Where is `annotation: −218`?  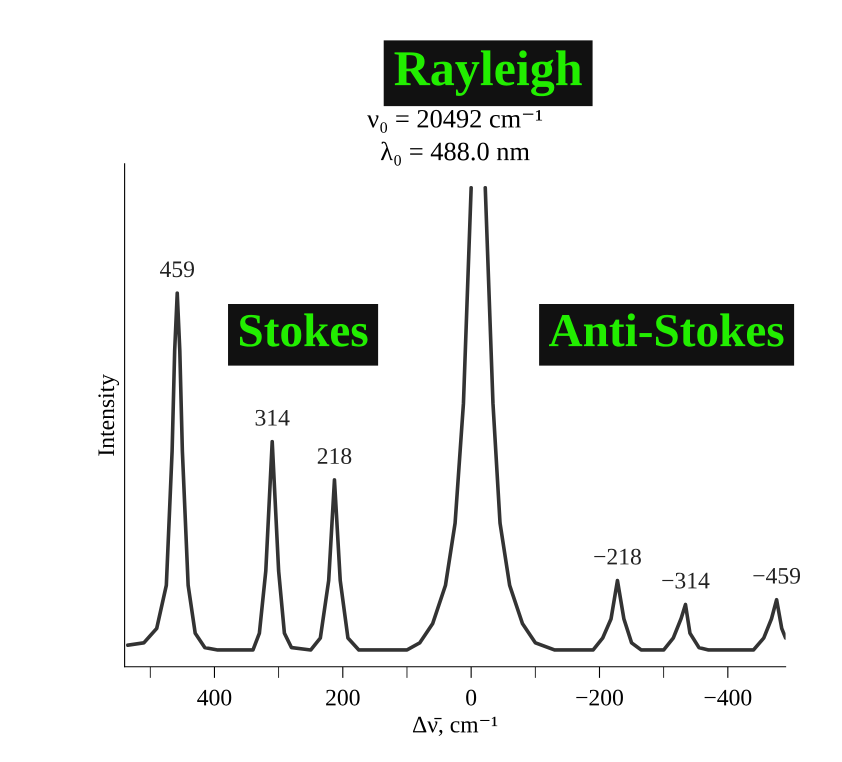 annotation: −218 is located at coordinates (617, 556).